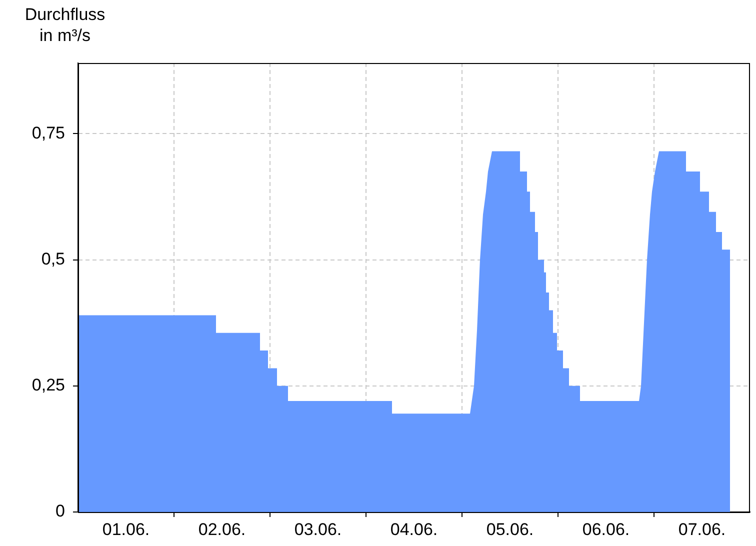 This screenshot has width=756, height=546. What do you see at coordinates (222, 529) in the screenshot?
I see `x-tick-label: 02.06.` at bounding box center [222, 529].